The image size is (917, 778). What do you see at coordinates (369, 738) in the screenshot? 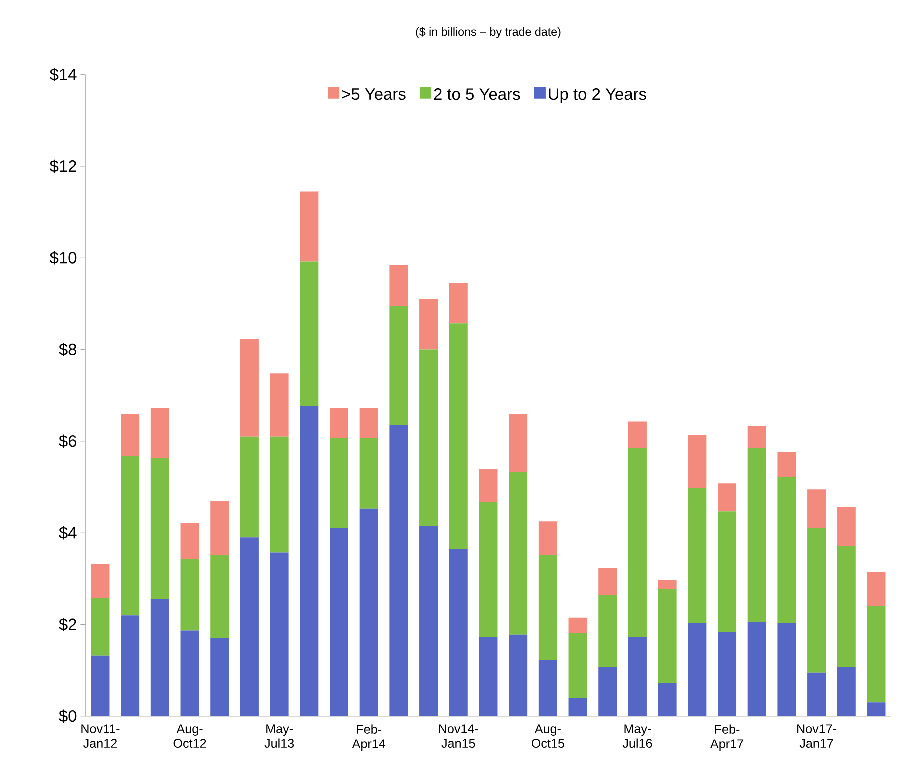
I see `x-tick-label: Feb- Apr14` at bounding box center [369, 738].